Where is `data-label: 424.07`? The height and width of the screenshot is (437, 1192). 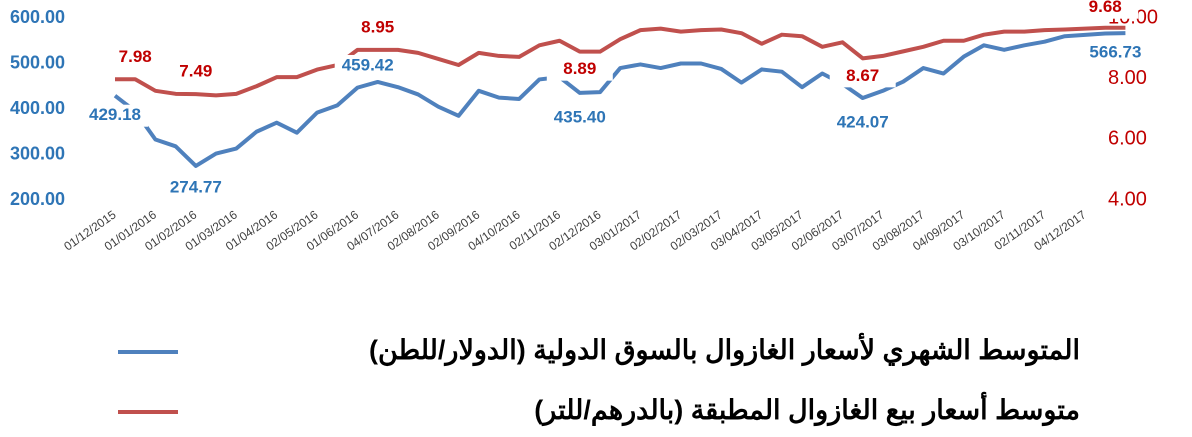
data-label: 424.07 is located at coordinates (863, 122).